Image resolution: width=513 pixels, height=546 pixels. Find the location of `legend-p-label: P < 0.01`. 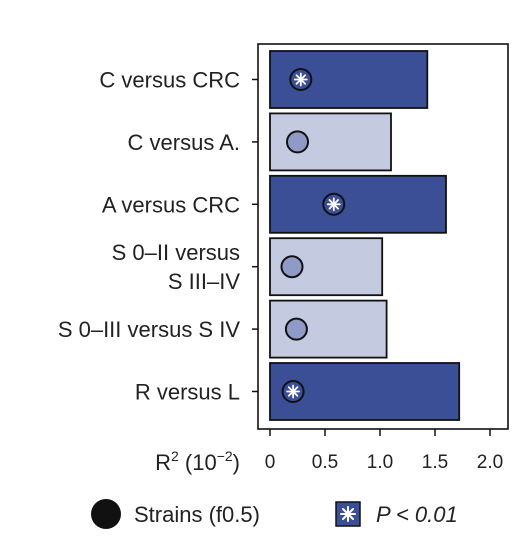

legend-p-label: P < 0.01 is located at coordinates (417, 514).